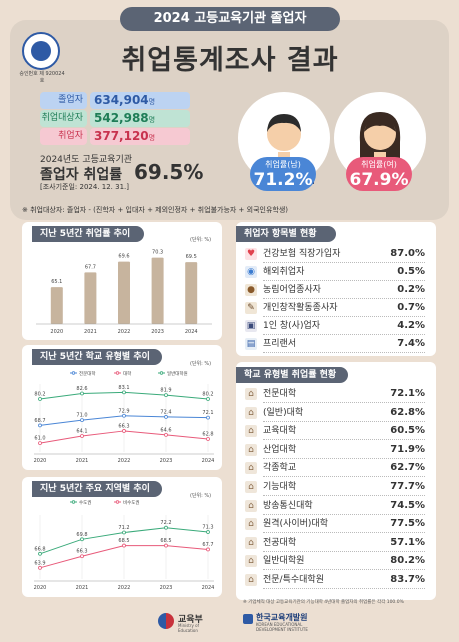 The width and height of the screenshot is (459, 642). I want to click on sector-value: 7.4%, so click(411, 343).